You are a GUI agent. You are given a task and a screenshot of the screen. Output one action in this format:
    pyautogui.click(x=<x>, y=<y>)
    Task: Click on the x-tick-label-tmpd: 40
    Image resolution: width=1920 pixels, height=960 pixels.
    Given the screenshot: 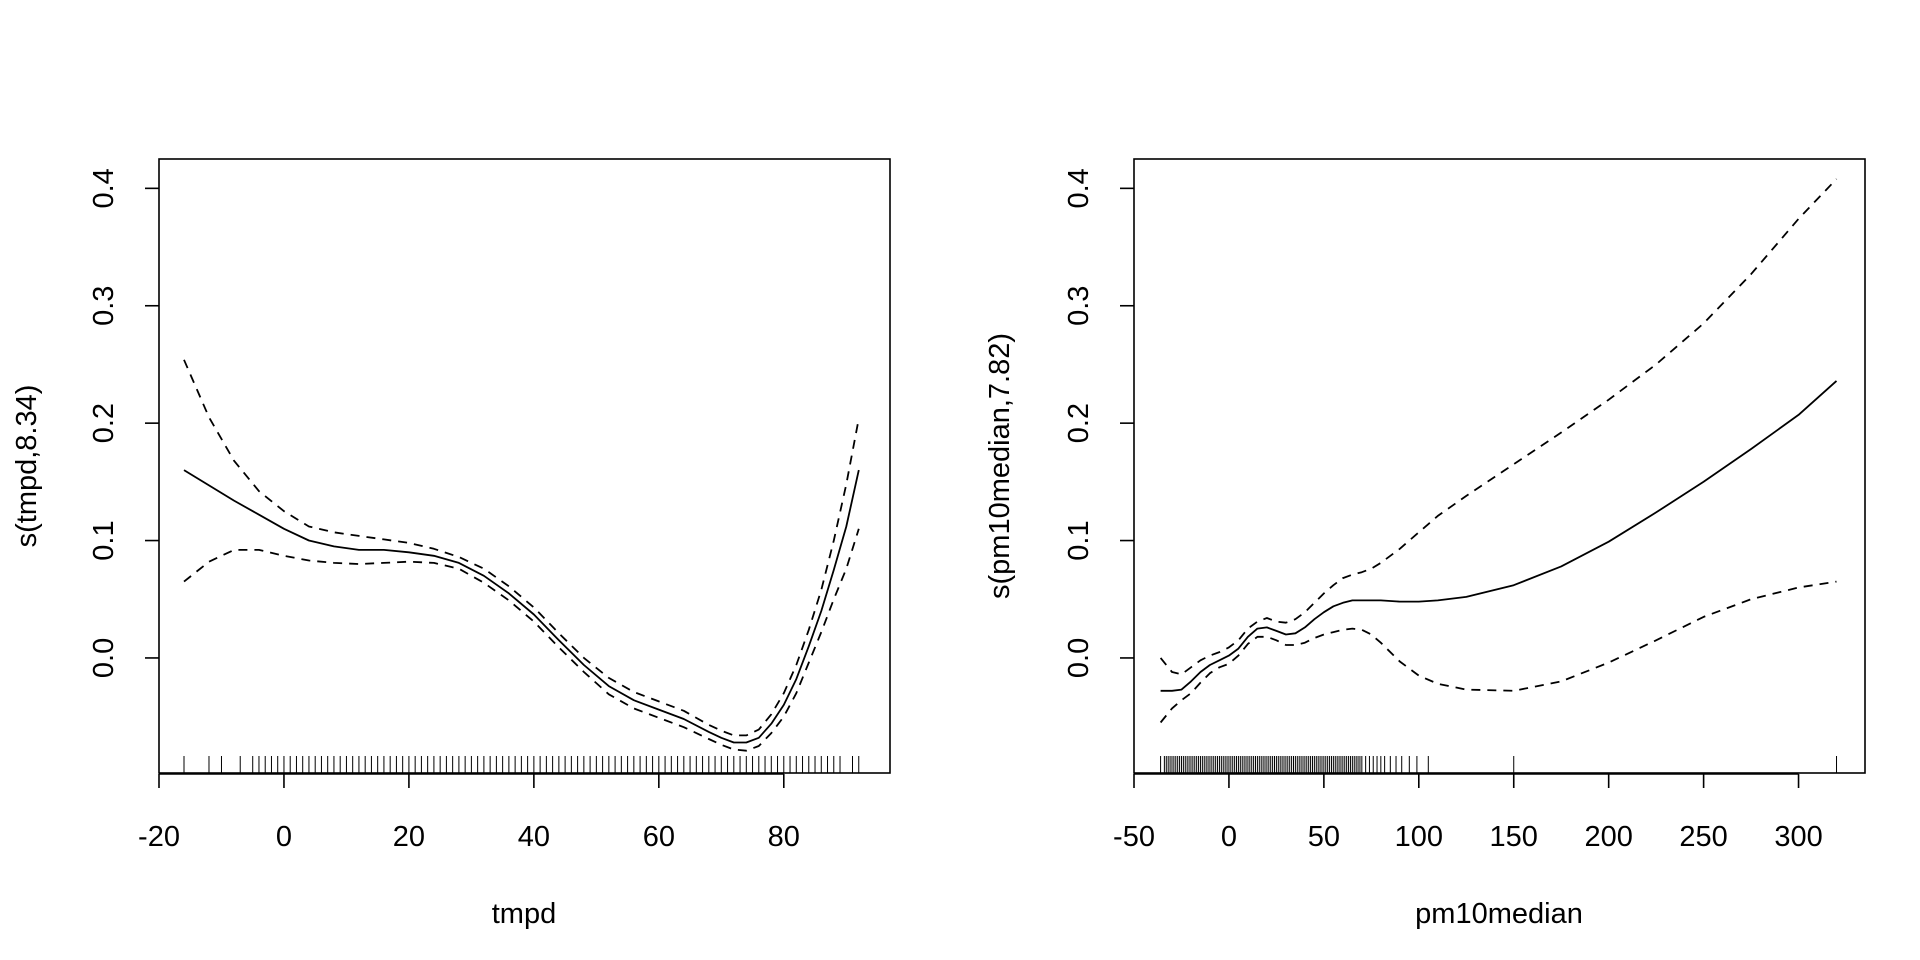 What is the action you would take?
    pyautogui.click(x=534, y=837)
    